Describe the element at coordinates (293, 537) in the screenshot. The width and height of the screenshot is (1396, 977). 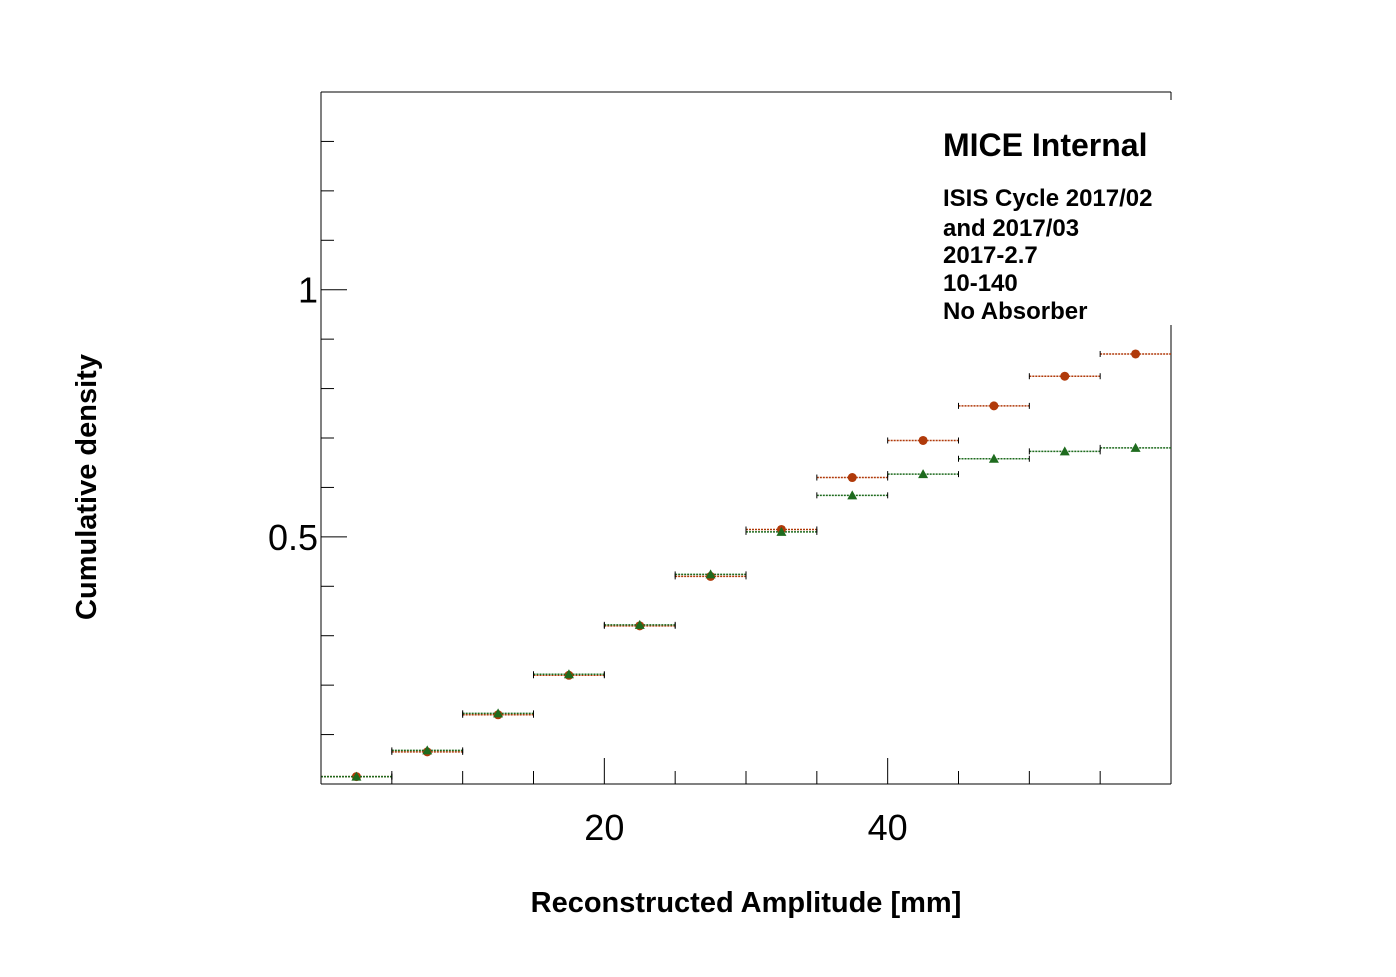
I see `y-tick-label: 0.5` at that location.